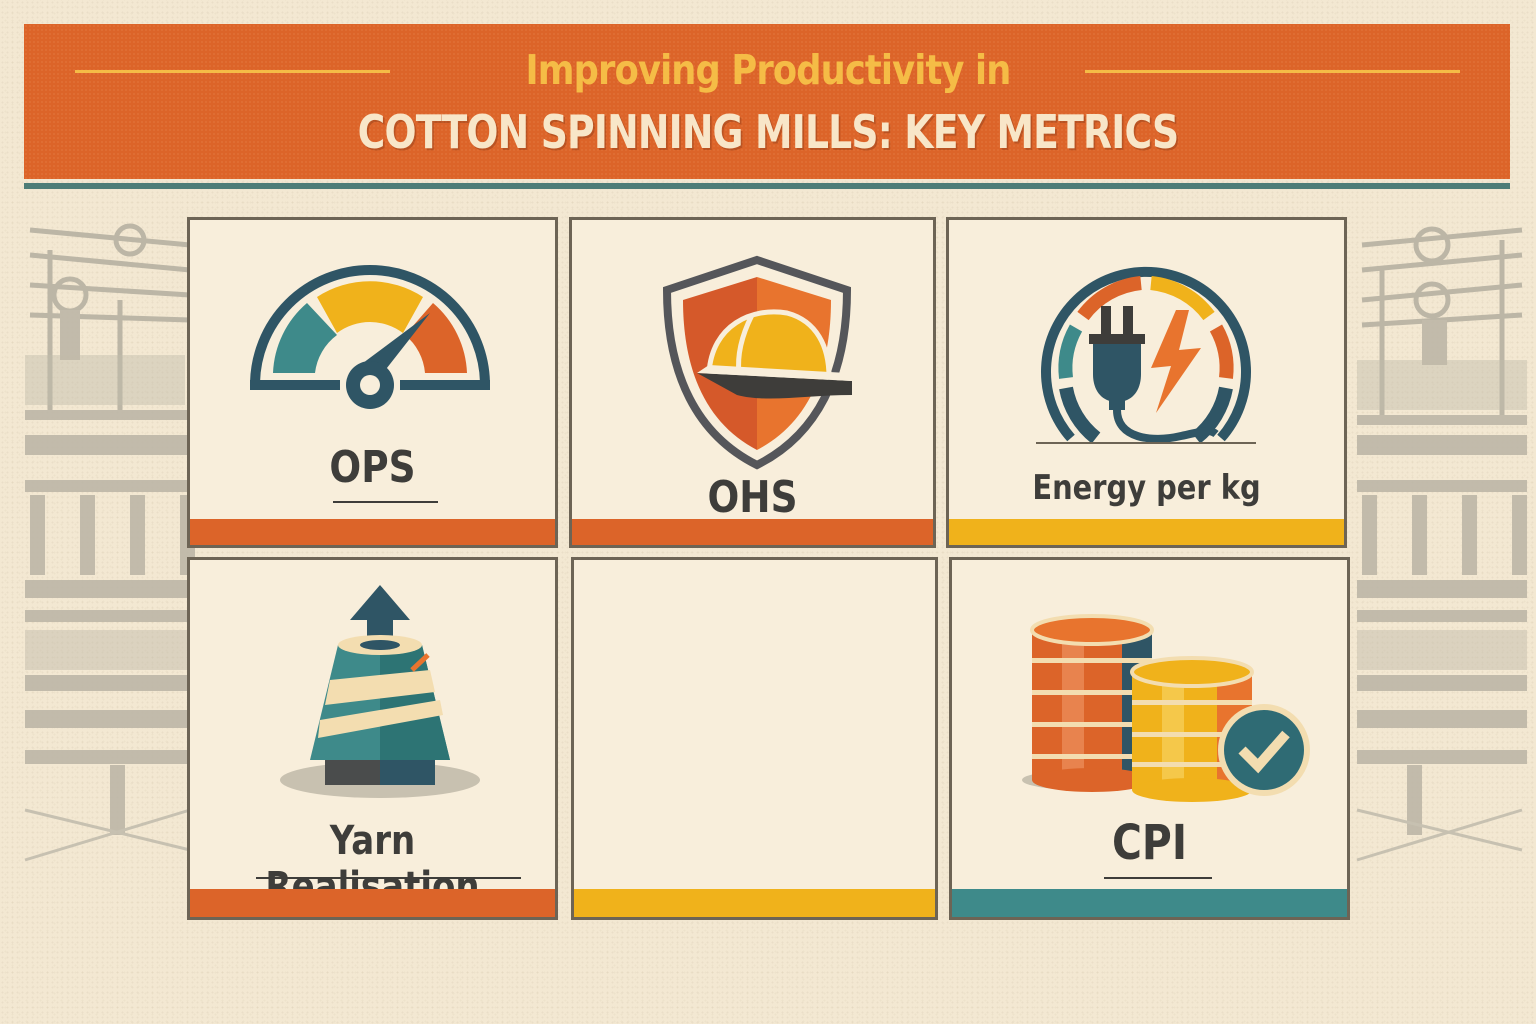 The image size is (1536, 1024). Describe the element at coordinates (370, 337) in the screenshot. I see `speedometer-gauge-icon` at that location.